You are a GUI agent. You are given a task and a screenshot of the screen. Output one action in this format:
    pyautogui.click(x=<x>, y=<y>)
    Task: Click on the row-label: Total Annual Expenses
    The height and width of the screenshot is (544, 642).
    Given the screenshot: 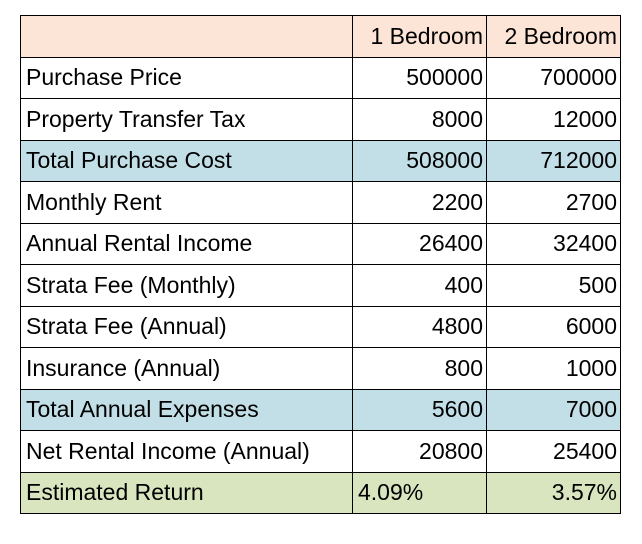 What is the action you would take?
    pyautogui.click(x=186, y=409)
    